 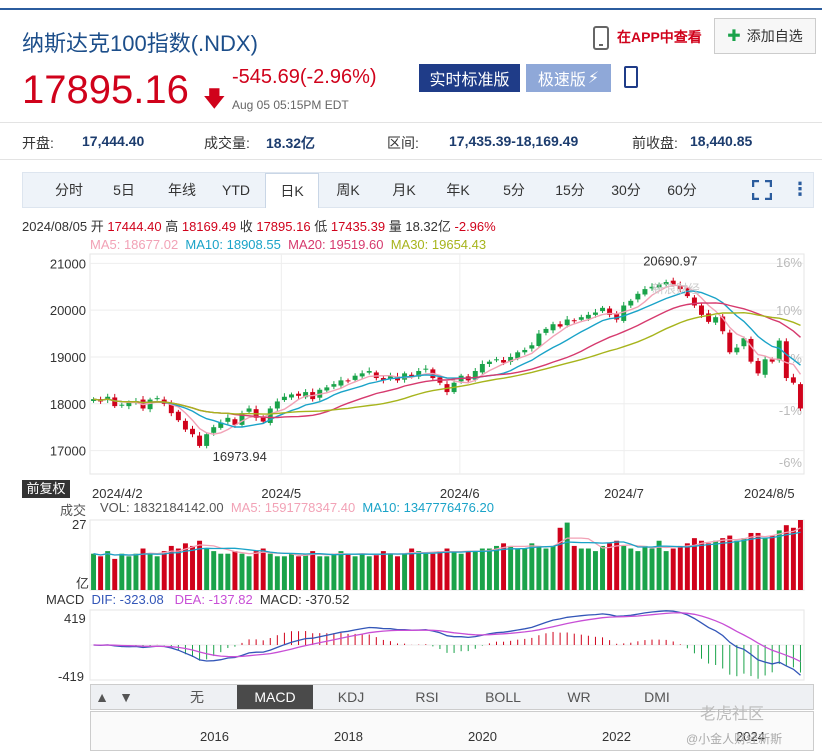 I want to click on tab-30min: 30分, so click(x=626, y=190).